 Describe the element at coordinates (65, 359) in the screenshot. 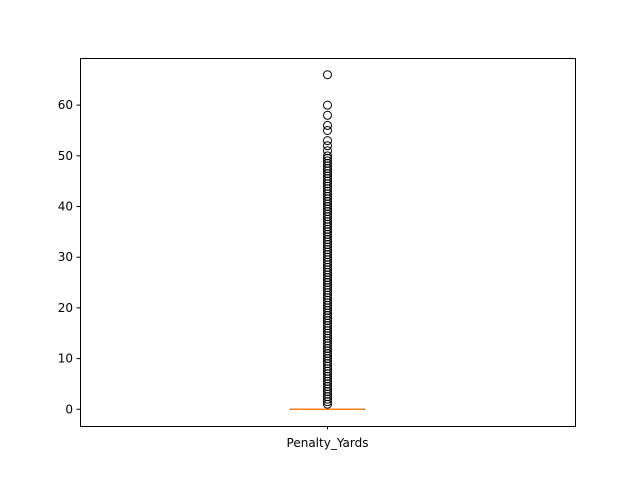

I see `y-tick-label: 10` at that location.